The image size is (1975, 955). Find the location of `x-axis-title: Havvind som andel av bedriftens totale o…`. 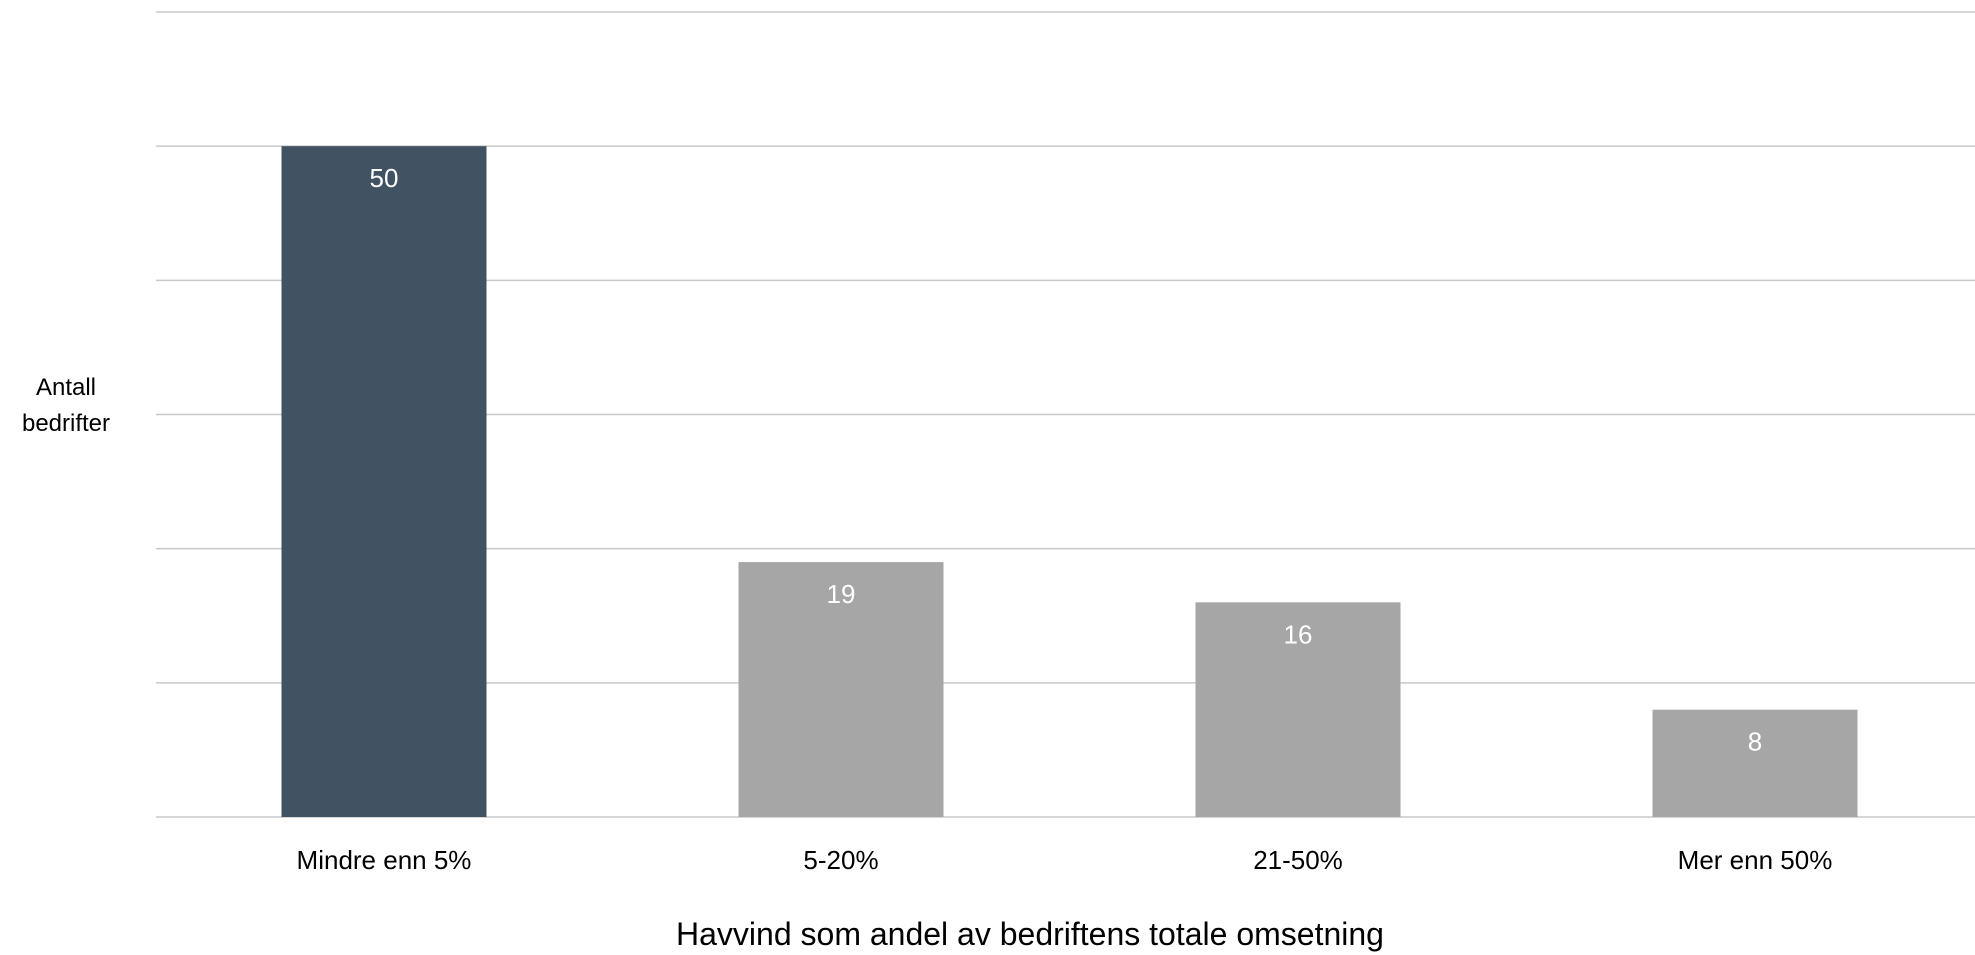

x-axis-title: Havvind som andel av bedriftens totale o… is located at coordinates (1030, 934).